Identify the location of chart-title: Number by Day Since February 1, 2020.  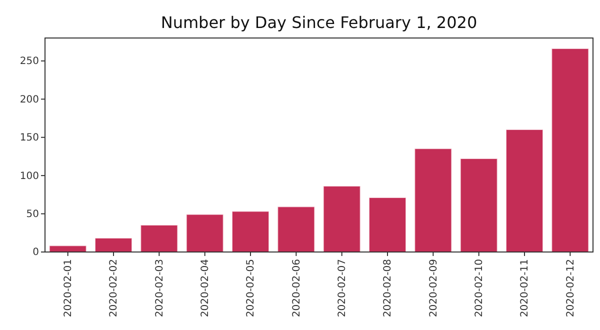
(319, 22).